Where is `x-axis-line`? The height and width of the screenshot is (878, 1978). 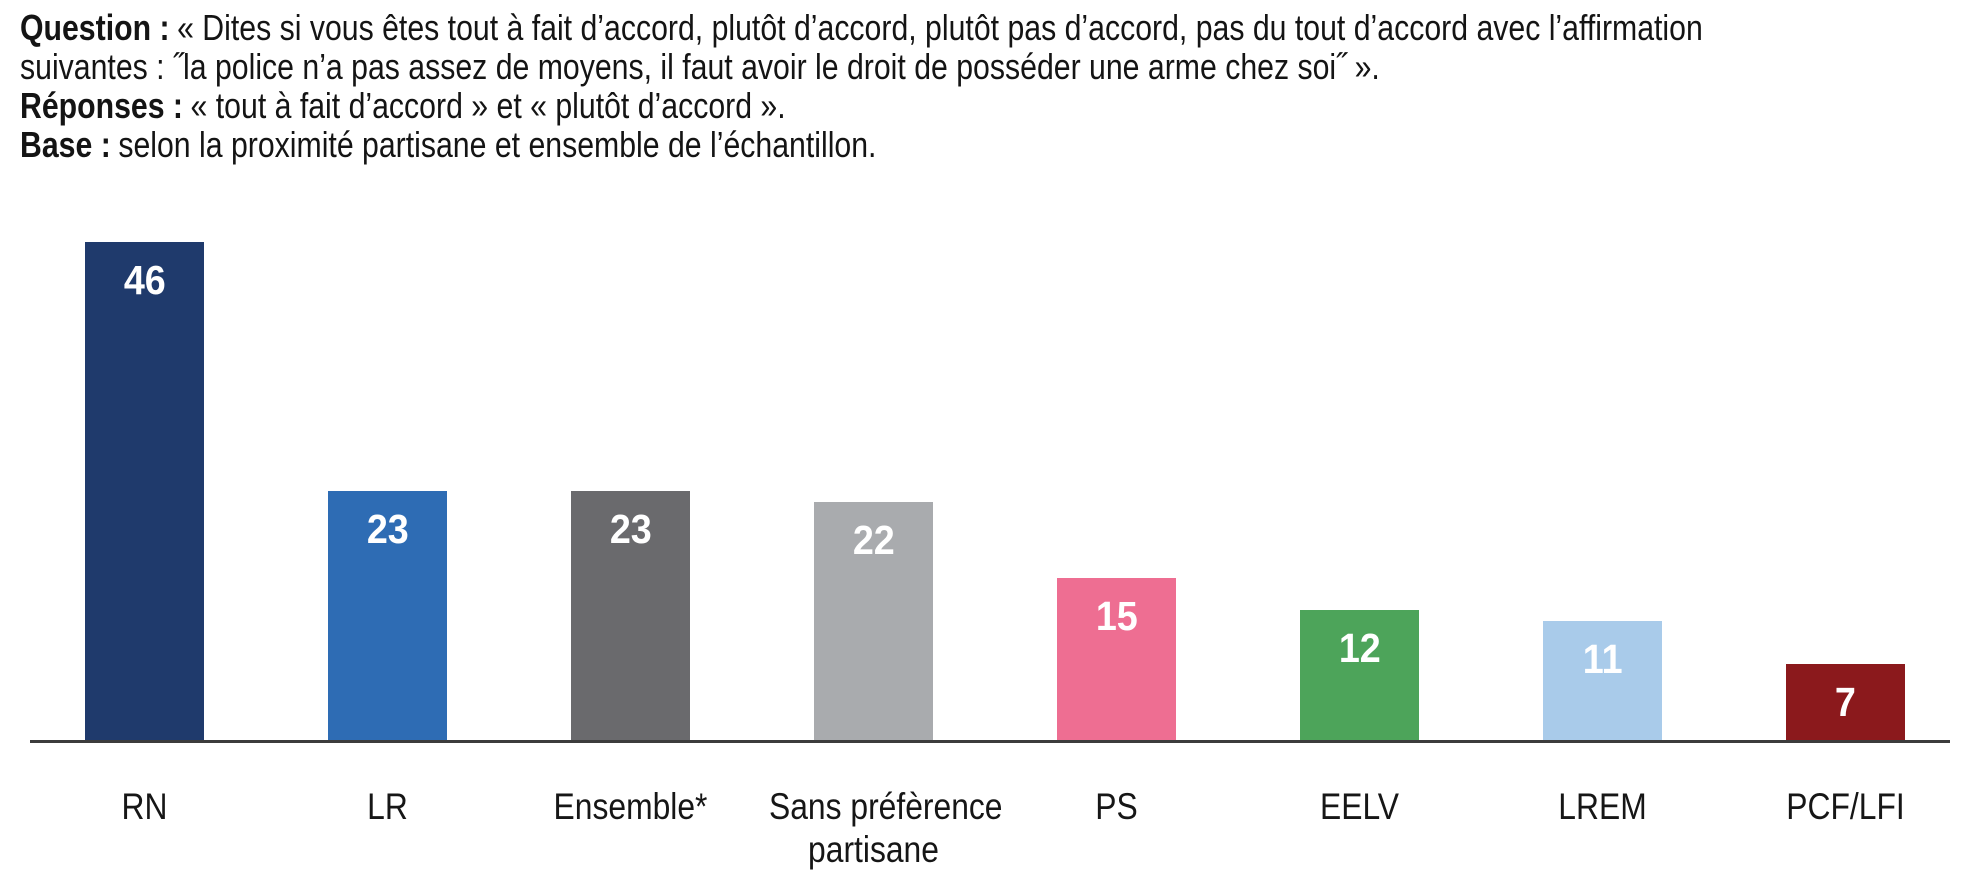
x-axis-line is located at coordinates (990, 741).